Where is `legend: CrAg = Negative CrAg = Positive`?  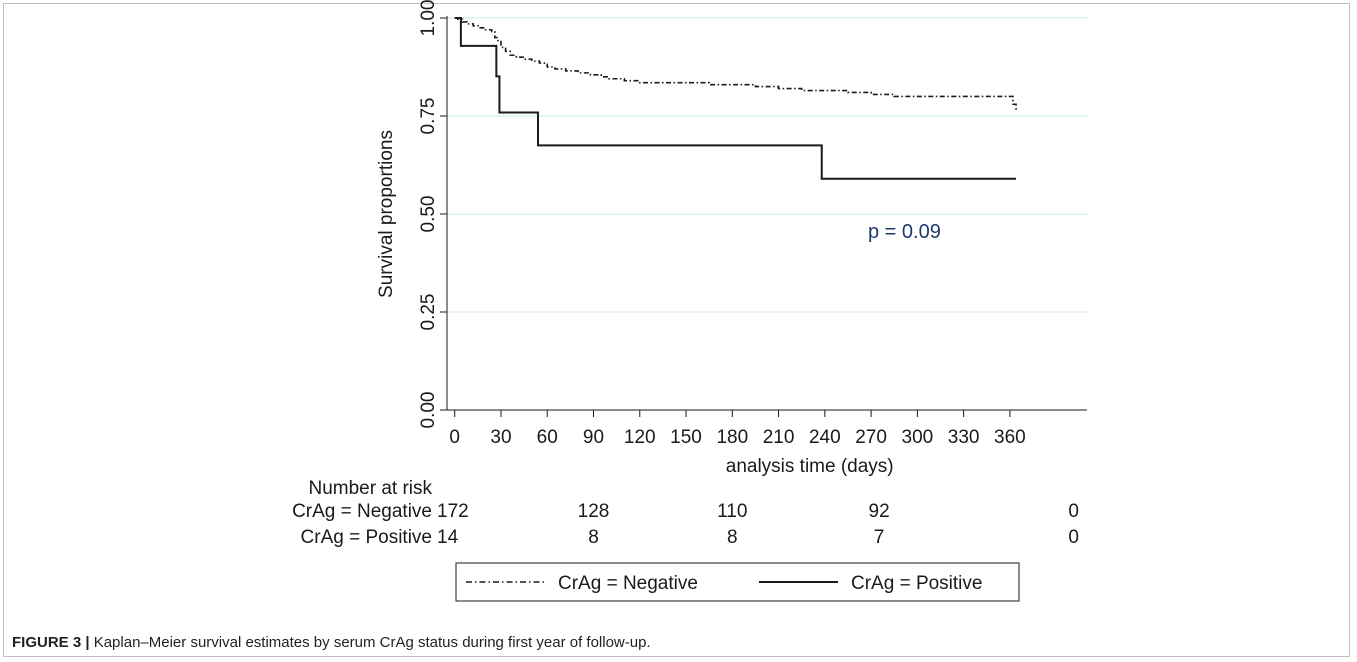
legend: CrAg = Negative CrAg = Positive is located at coordinates (737, 582).